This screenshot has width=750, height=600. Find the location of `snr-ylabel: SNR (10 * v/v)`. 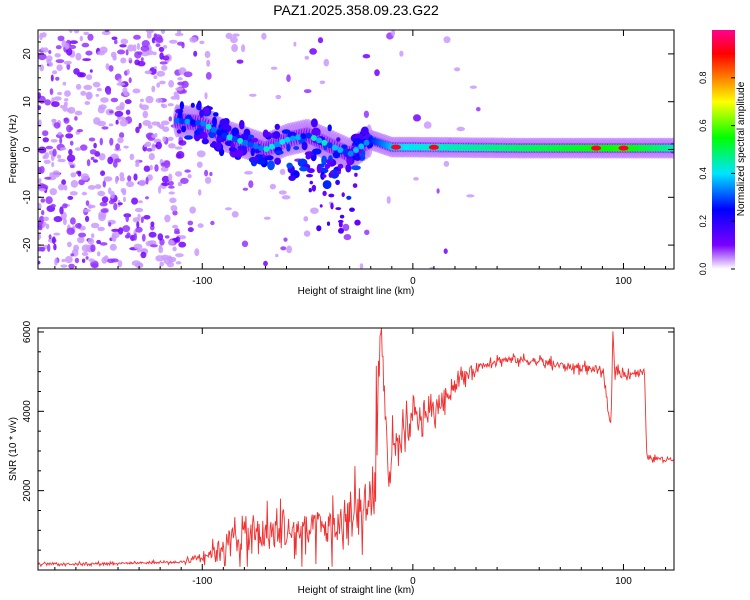

snr-ylabel: SNR (10 * v/v) is located at coordinates (13, 449).